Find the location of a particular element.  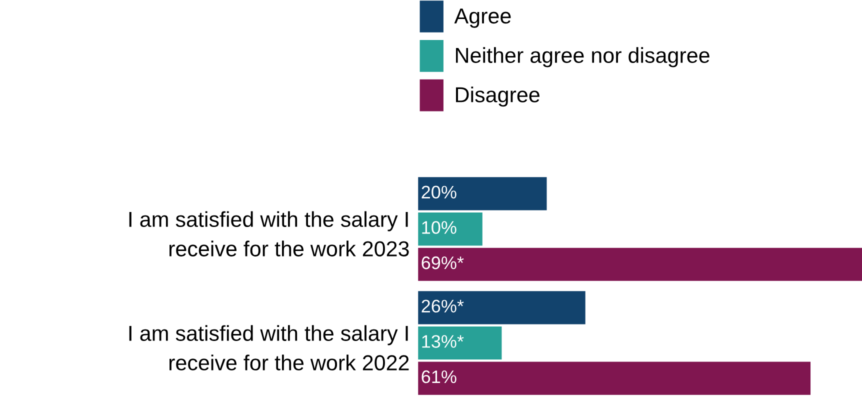

data-label: 26%* is located at coordinates (443, 306).